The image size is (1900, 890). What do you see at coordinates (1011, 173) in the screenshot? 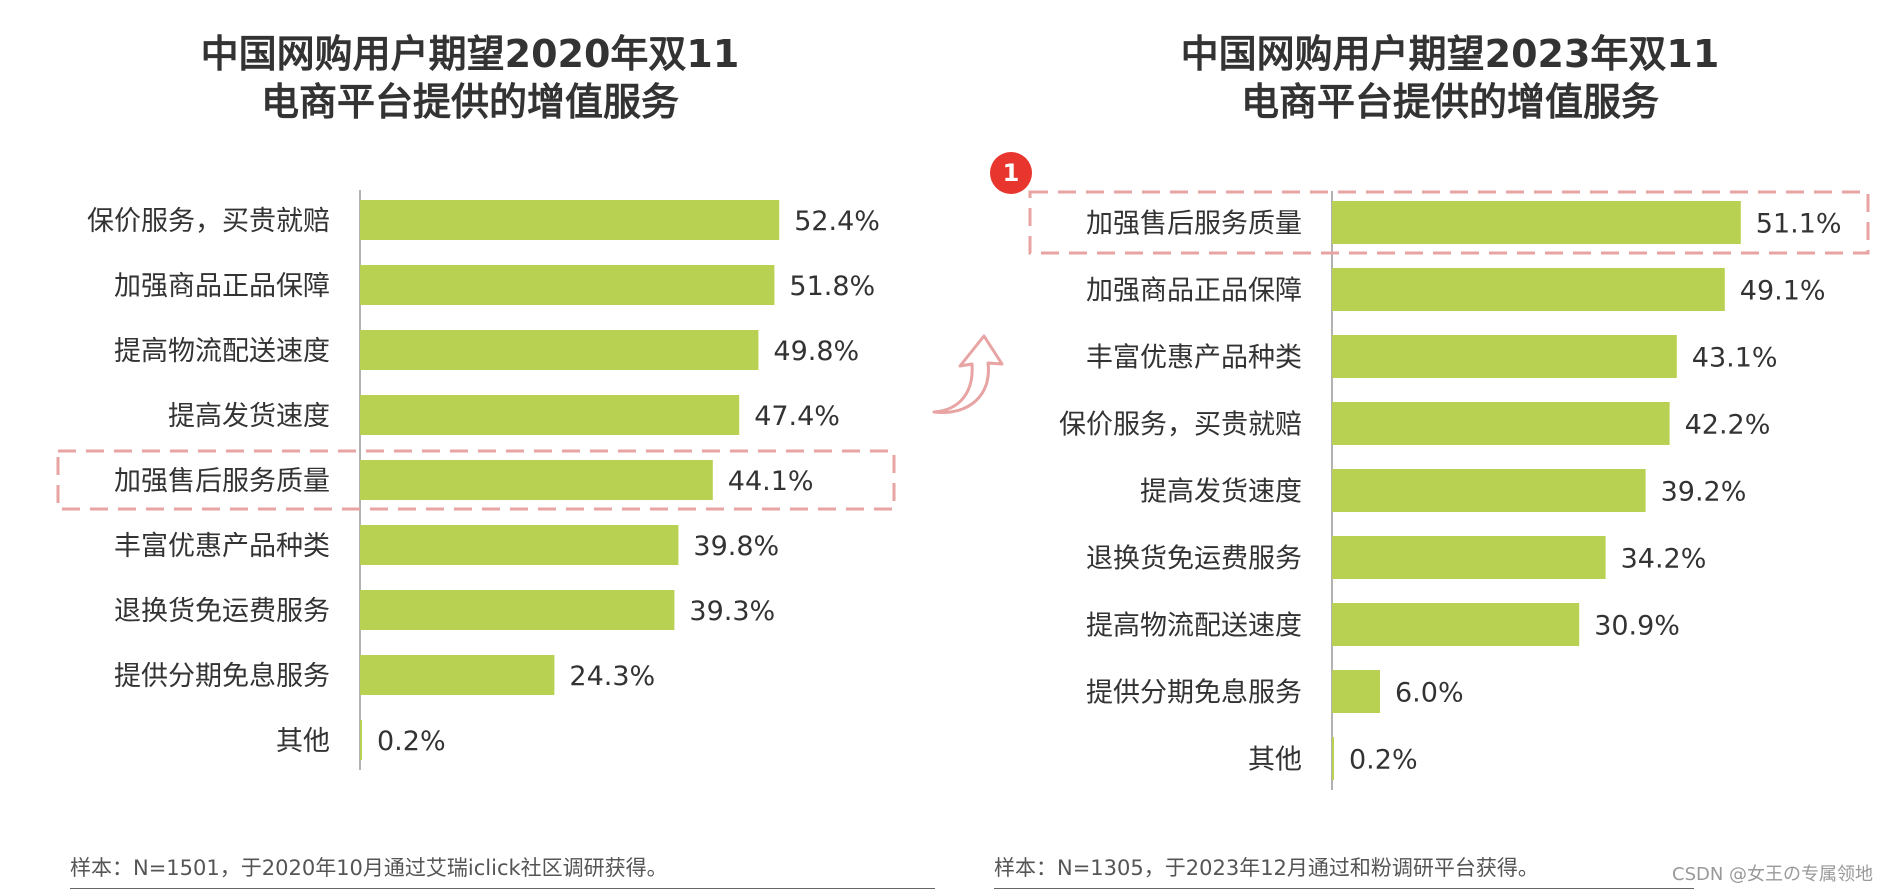
I see `rank-badge: 1` at bounding box center [1011, 173].